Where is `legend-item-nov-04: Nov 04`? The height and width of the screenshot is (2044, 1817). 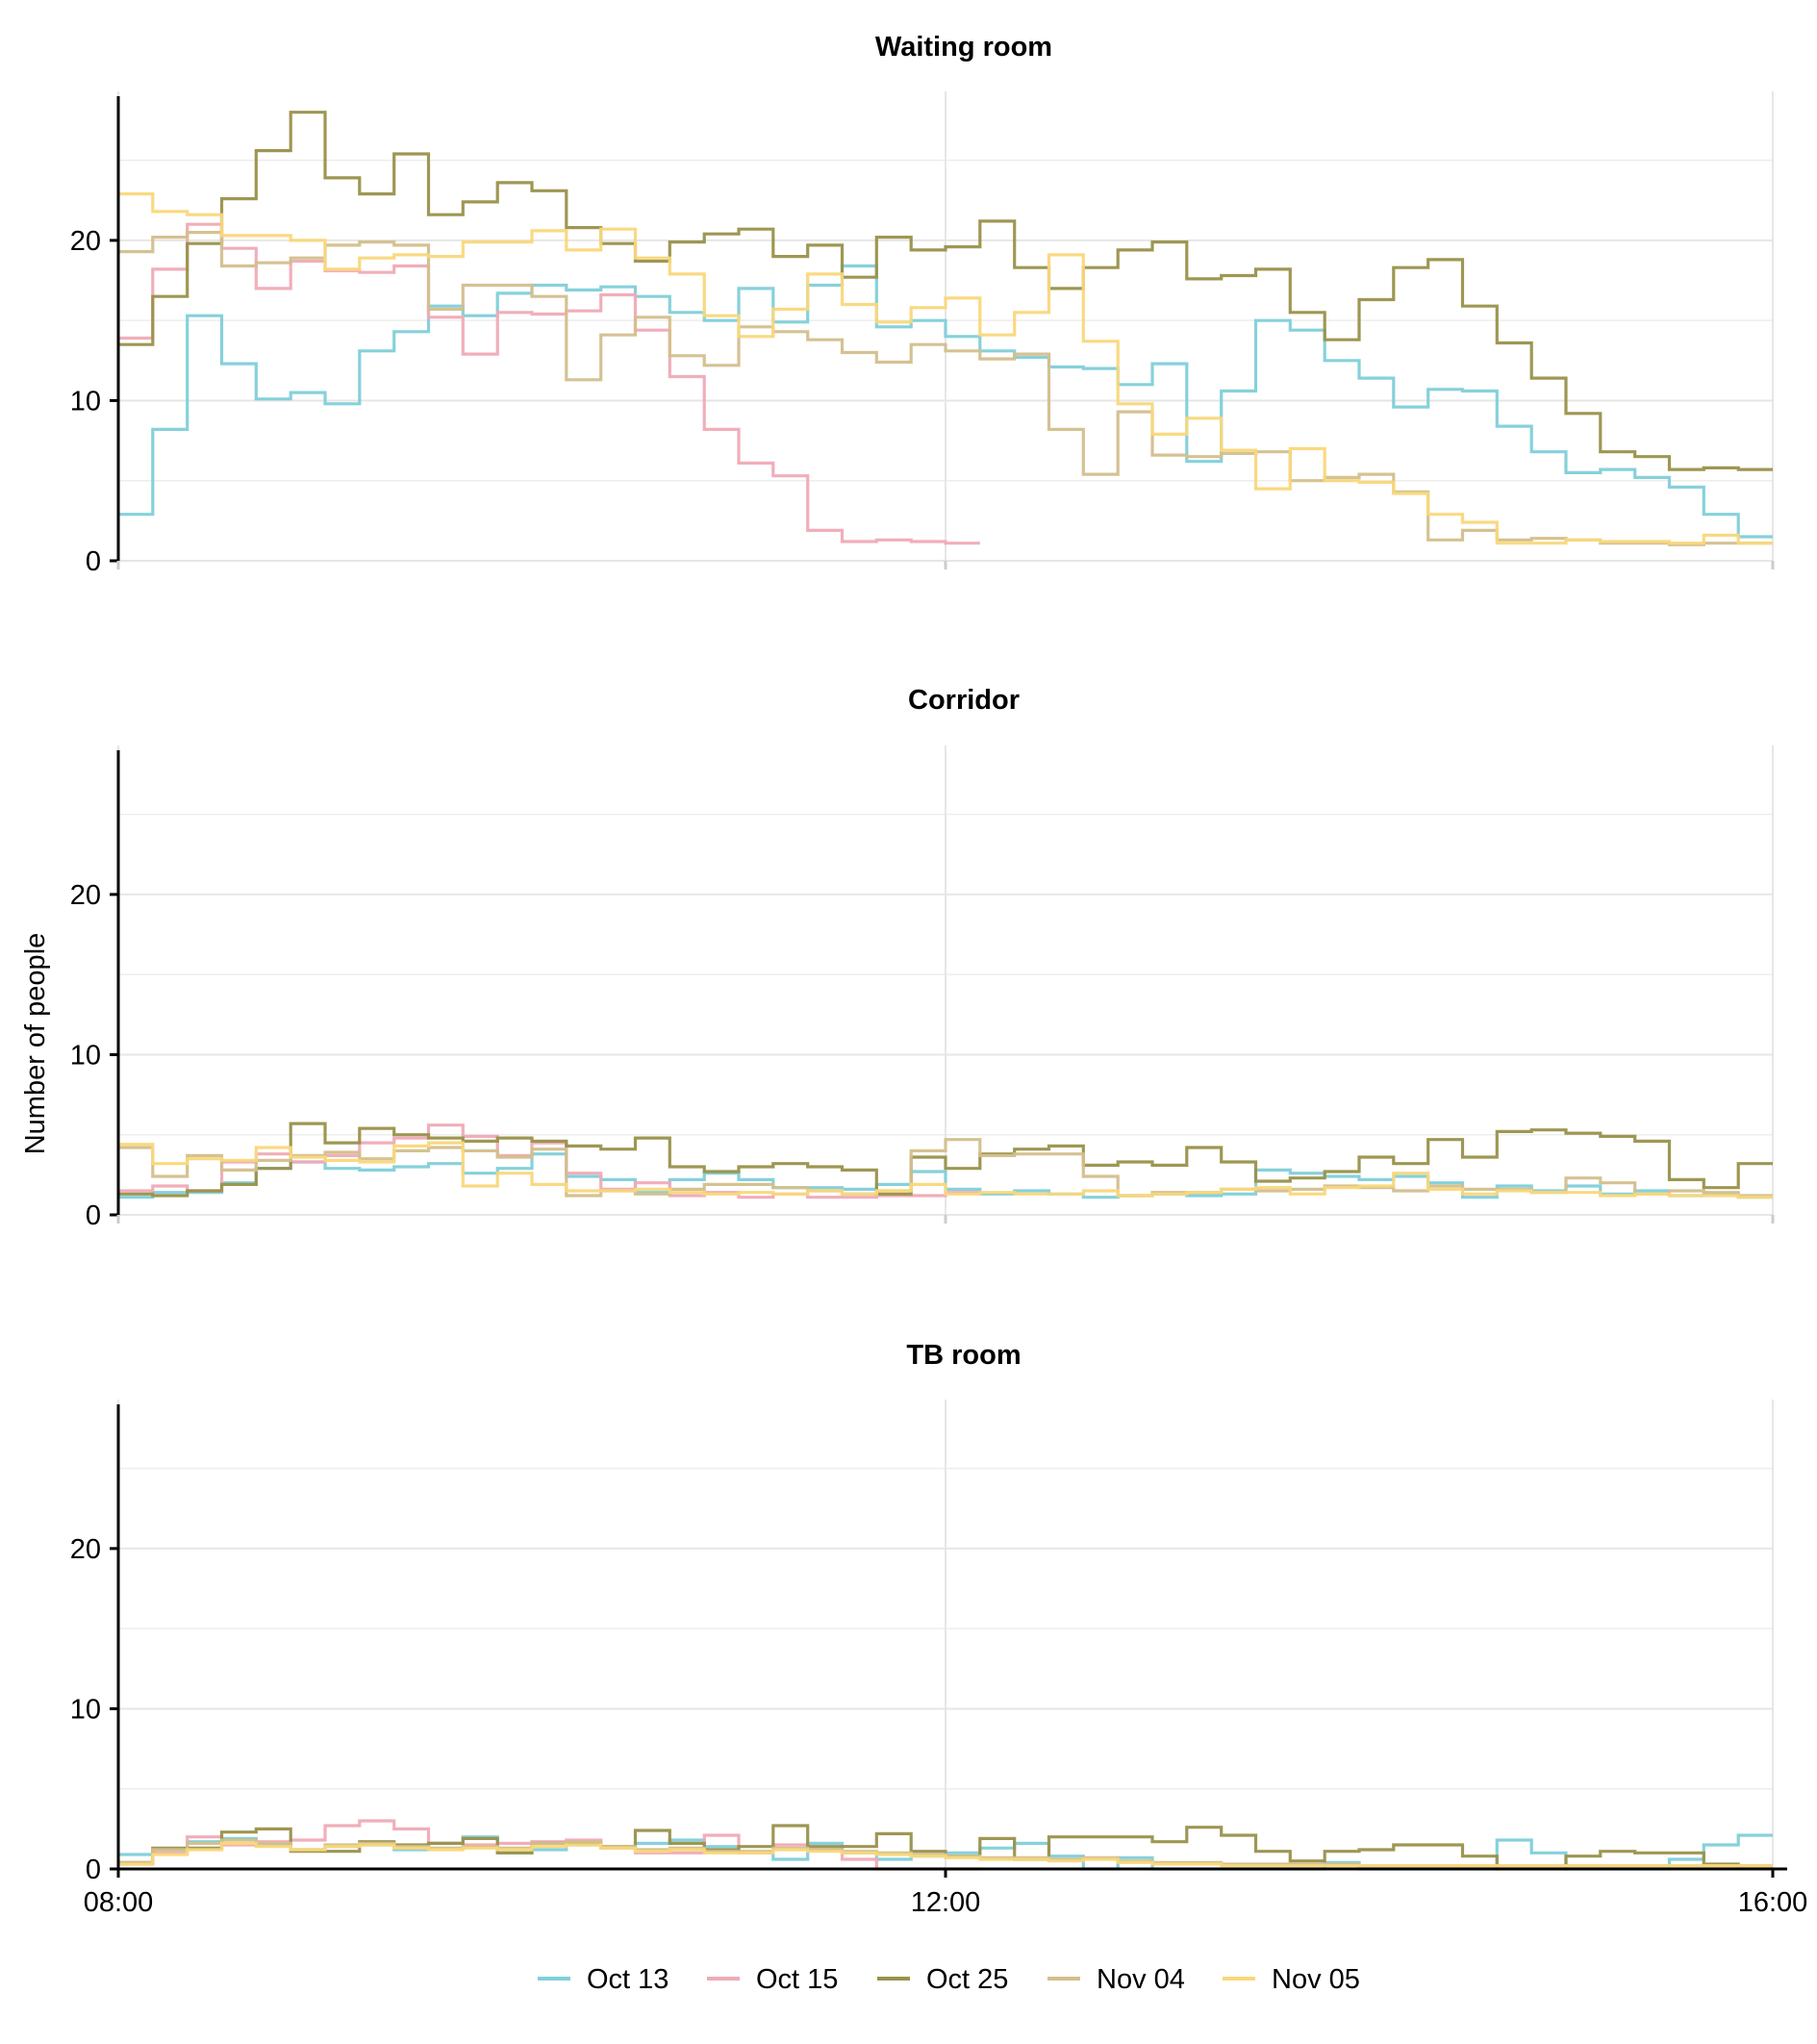 legend-item-nov-04: Nov 04 is located at coordinates (1116, 1979).